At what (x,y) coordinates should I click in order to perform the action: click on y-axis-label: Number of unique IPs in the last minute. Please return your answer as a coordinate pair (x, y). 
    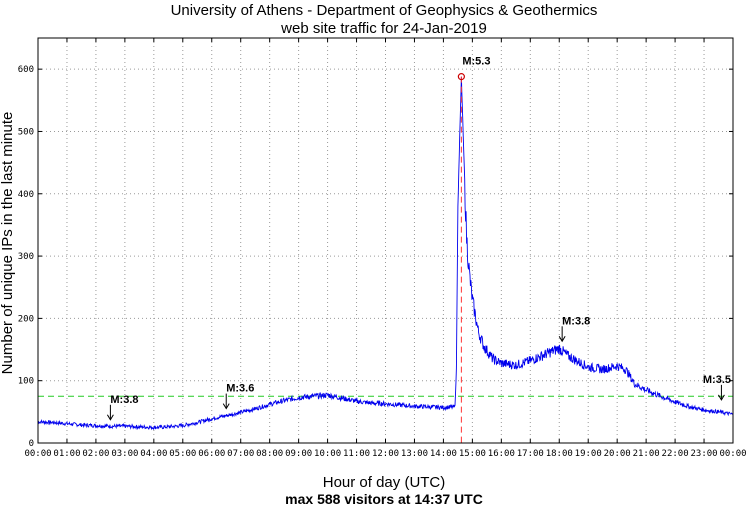
    Looking at the image, I should click on (8, 243).